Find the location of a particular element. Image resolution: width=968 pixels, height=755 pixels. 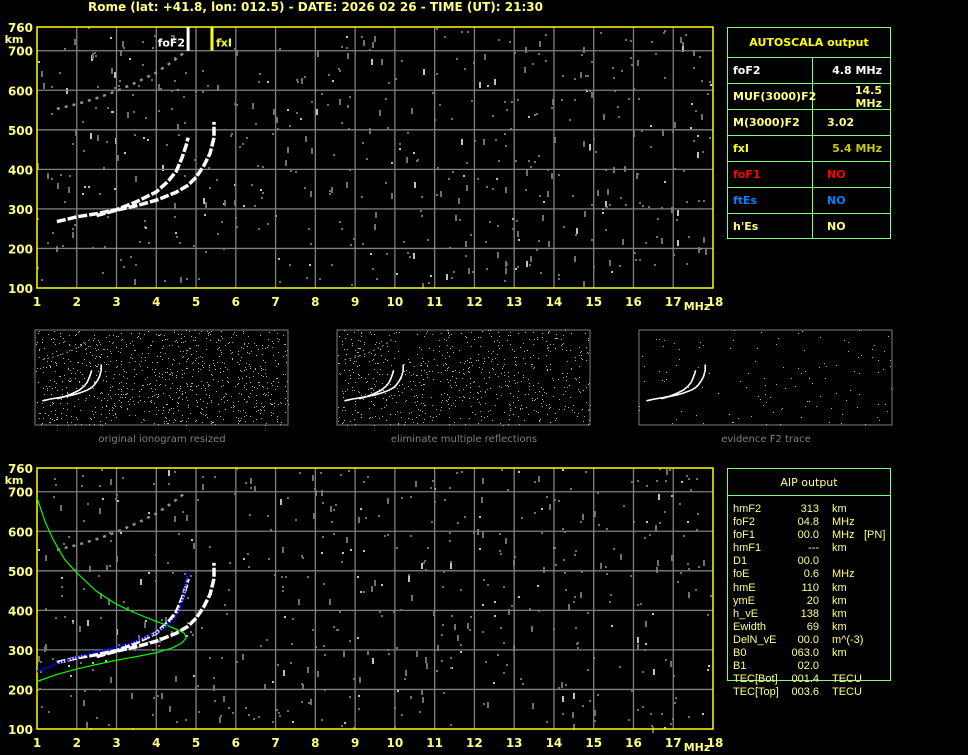

o-trace is located at coordinates (156, 610).